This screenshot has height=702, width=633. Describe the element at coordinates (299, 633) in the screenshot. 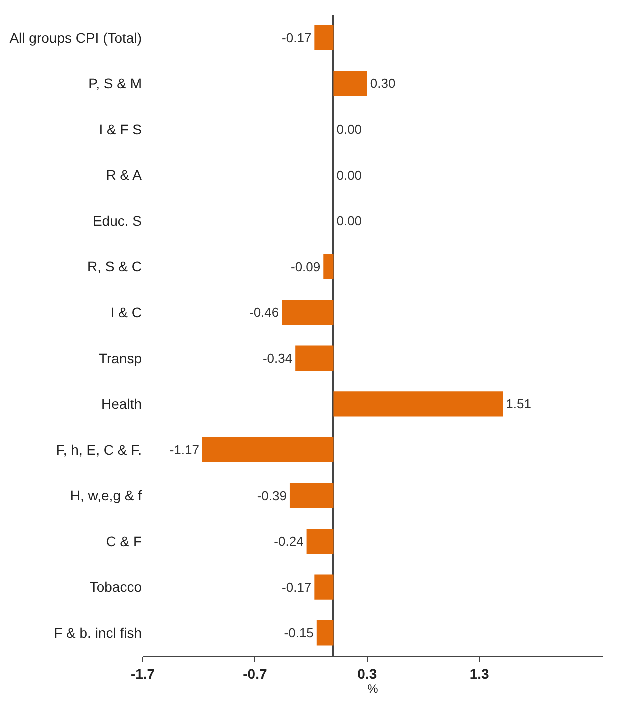

I see `data-label: -0.15` at that location.